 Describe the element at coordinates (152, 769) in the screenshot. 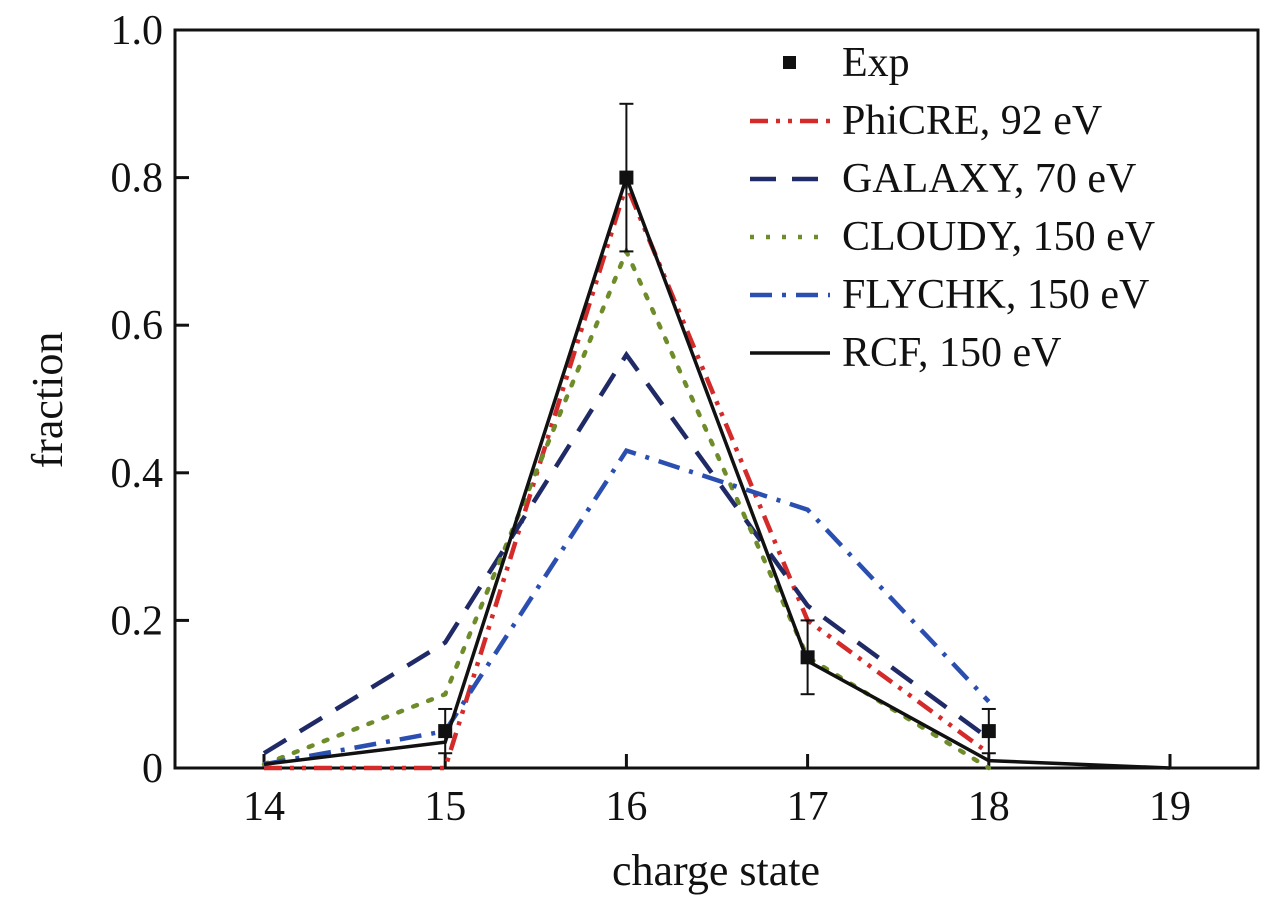

I see `y-tick-label: 0` at that location.